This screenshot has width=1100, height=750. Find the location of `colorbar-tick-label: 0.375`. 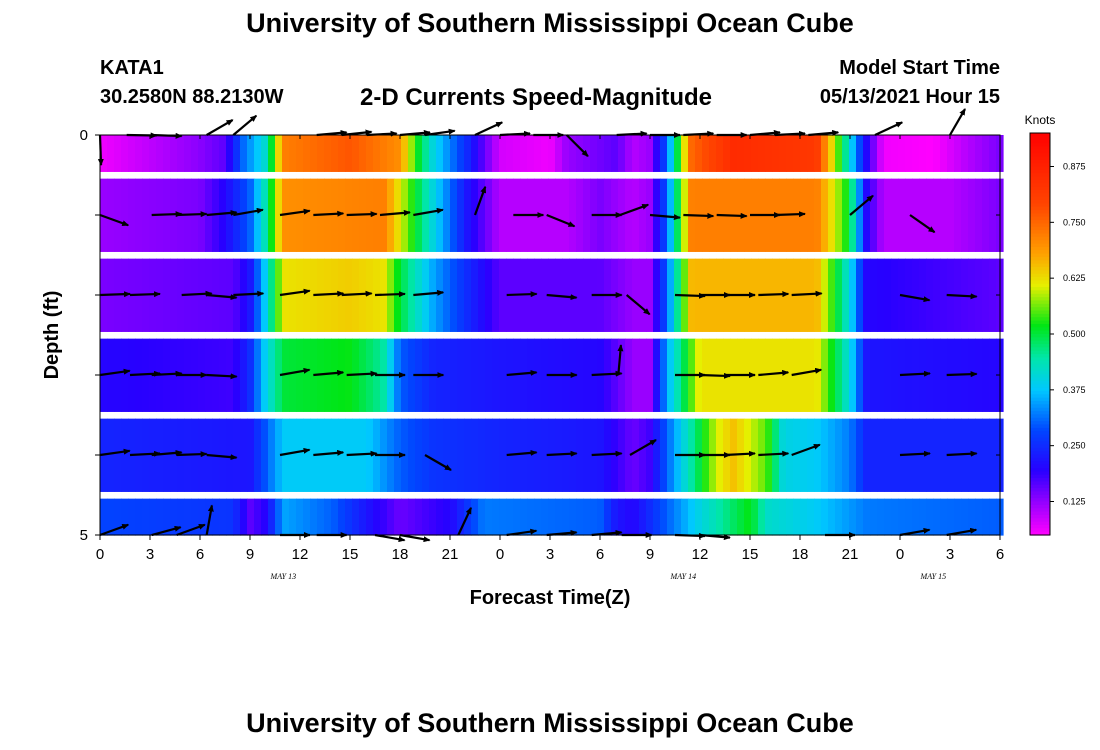

colorbar-tick-label: 0.375 is located at coordinates (1074, 390).